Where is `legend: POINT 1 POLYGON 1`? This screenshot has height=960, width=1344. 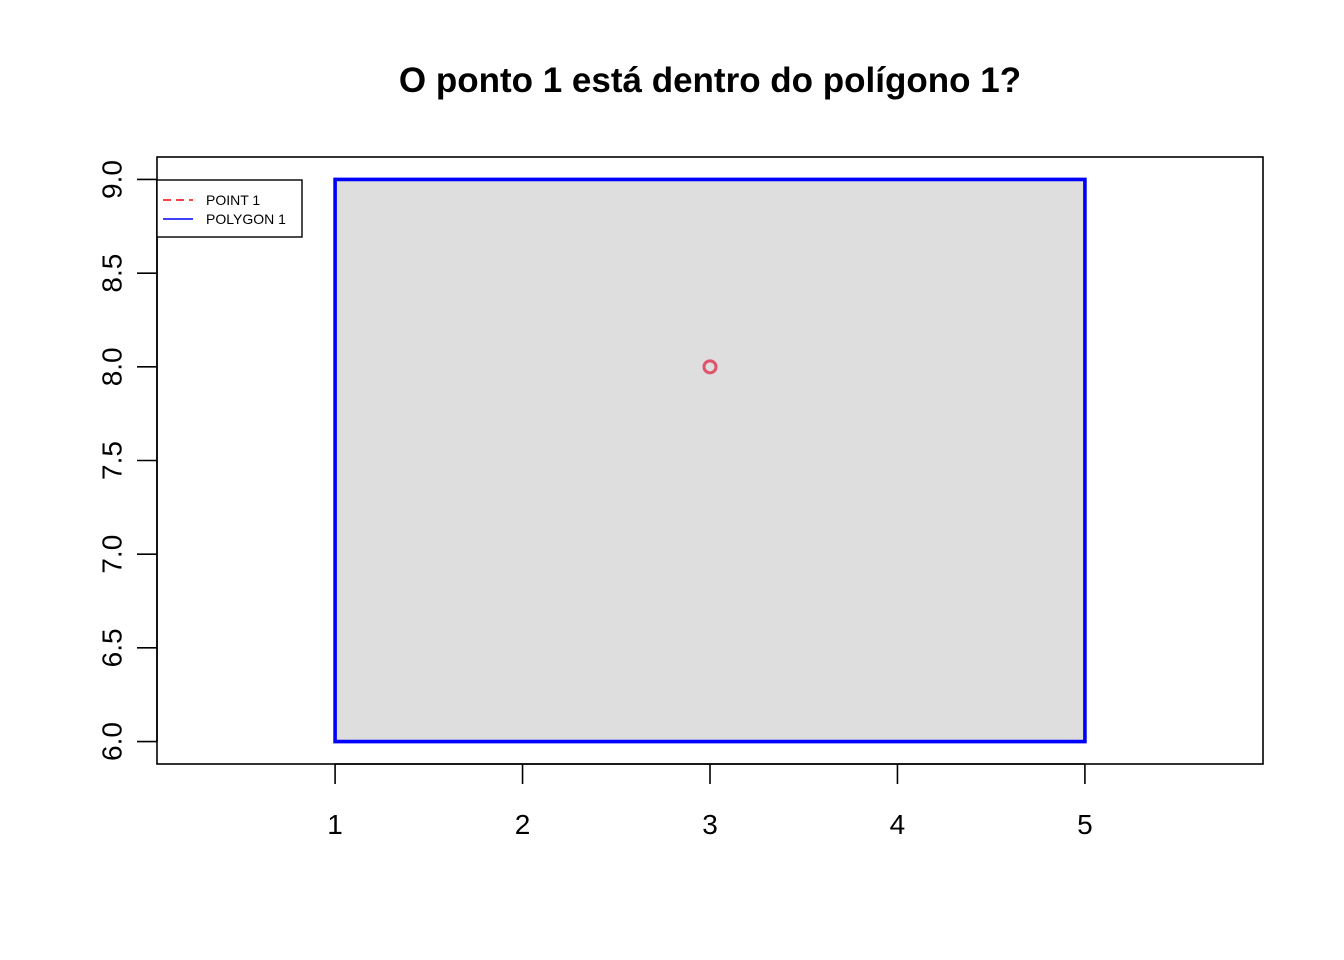
legend: POINT 1 POLYGON 1 is located at coordinates (229, 208).